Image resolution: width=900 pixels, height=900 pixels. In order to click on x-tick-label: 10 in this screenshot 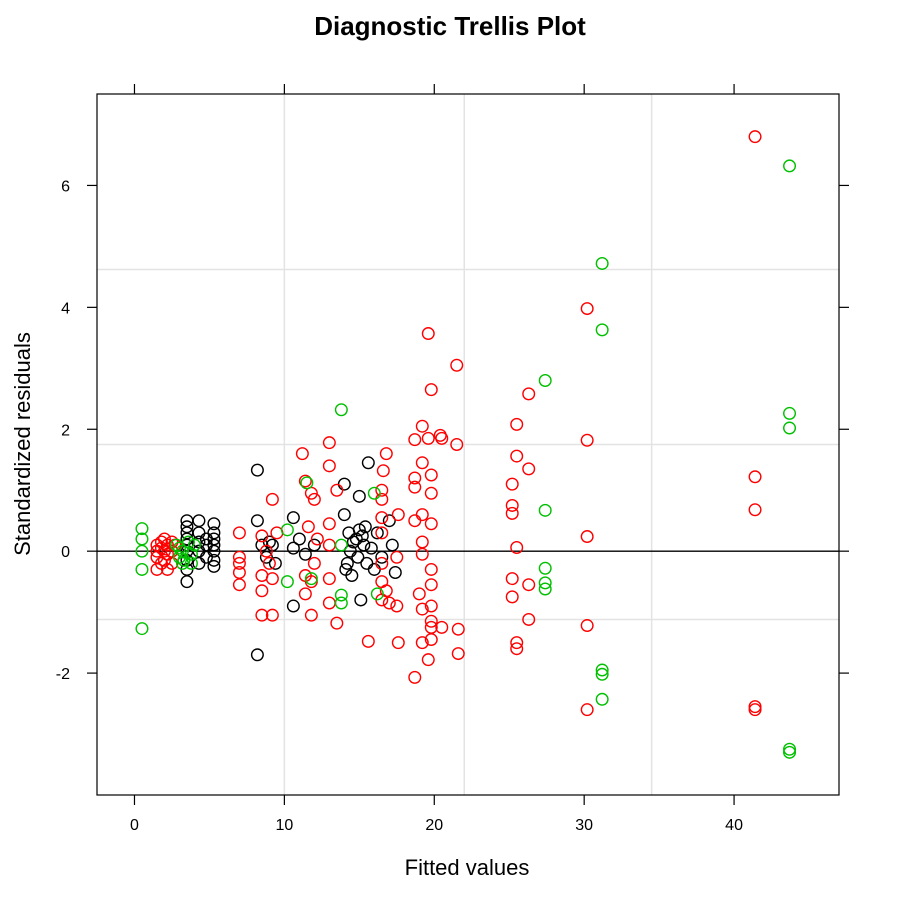, I will do `click(284, 825)`.